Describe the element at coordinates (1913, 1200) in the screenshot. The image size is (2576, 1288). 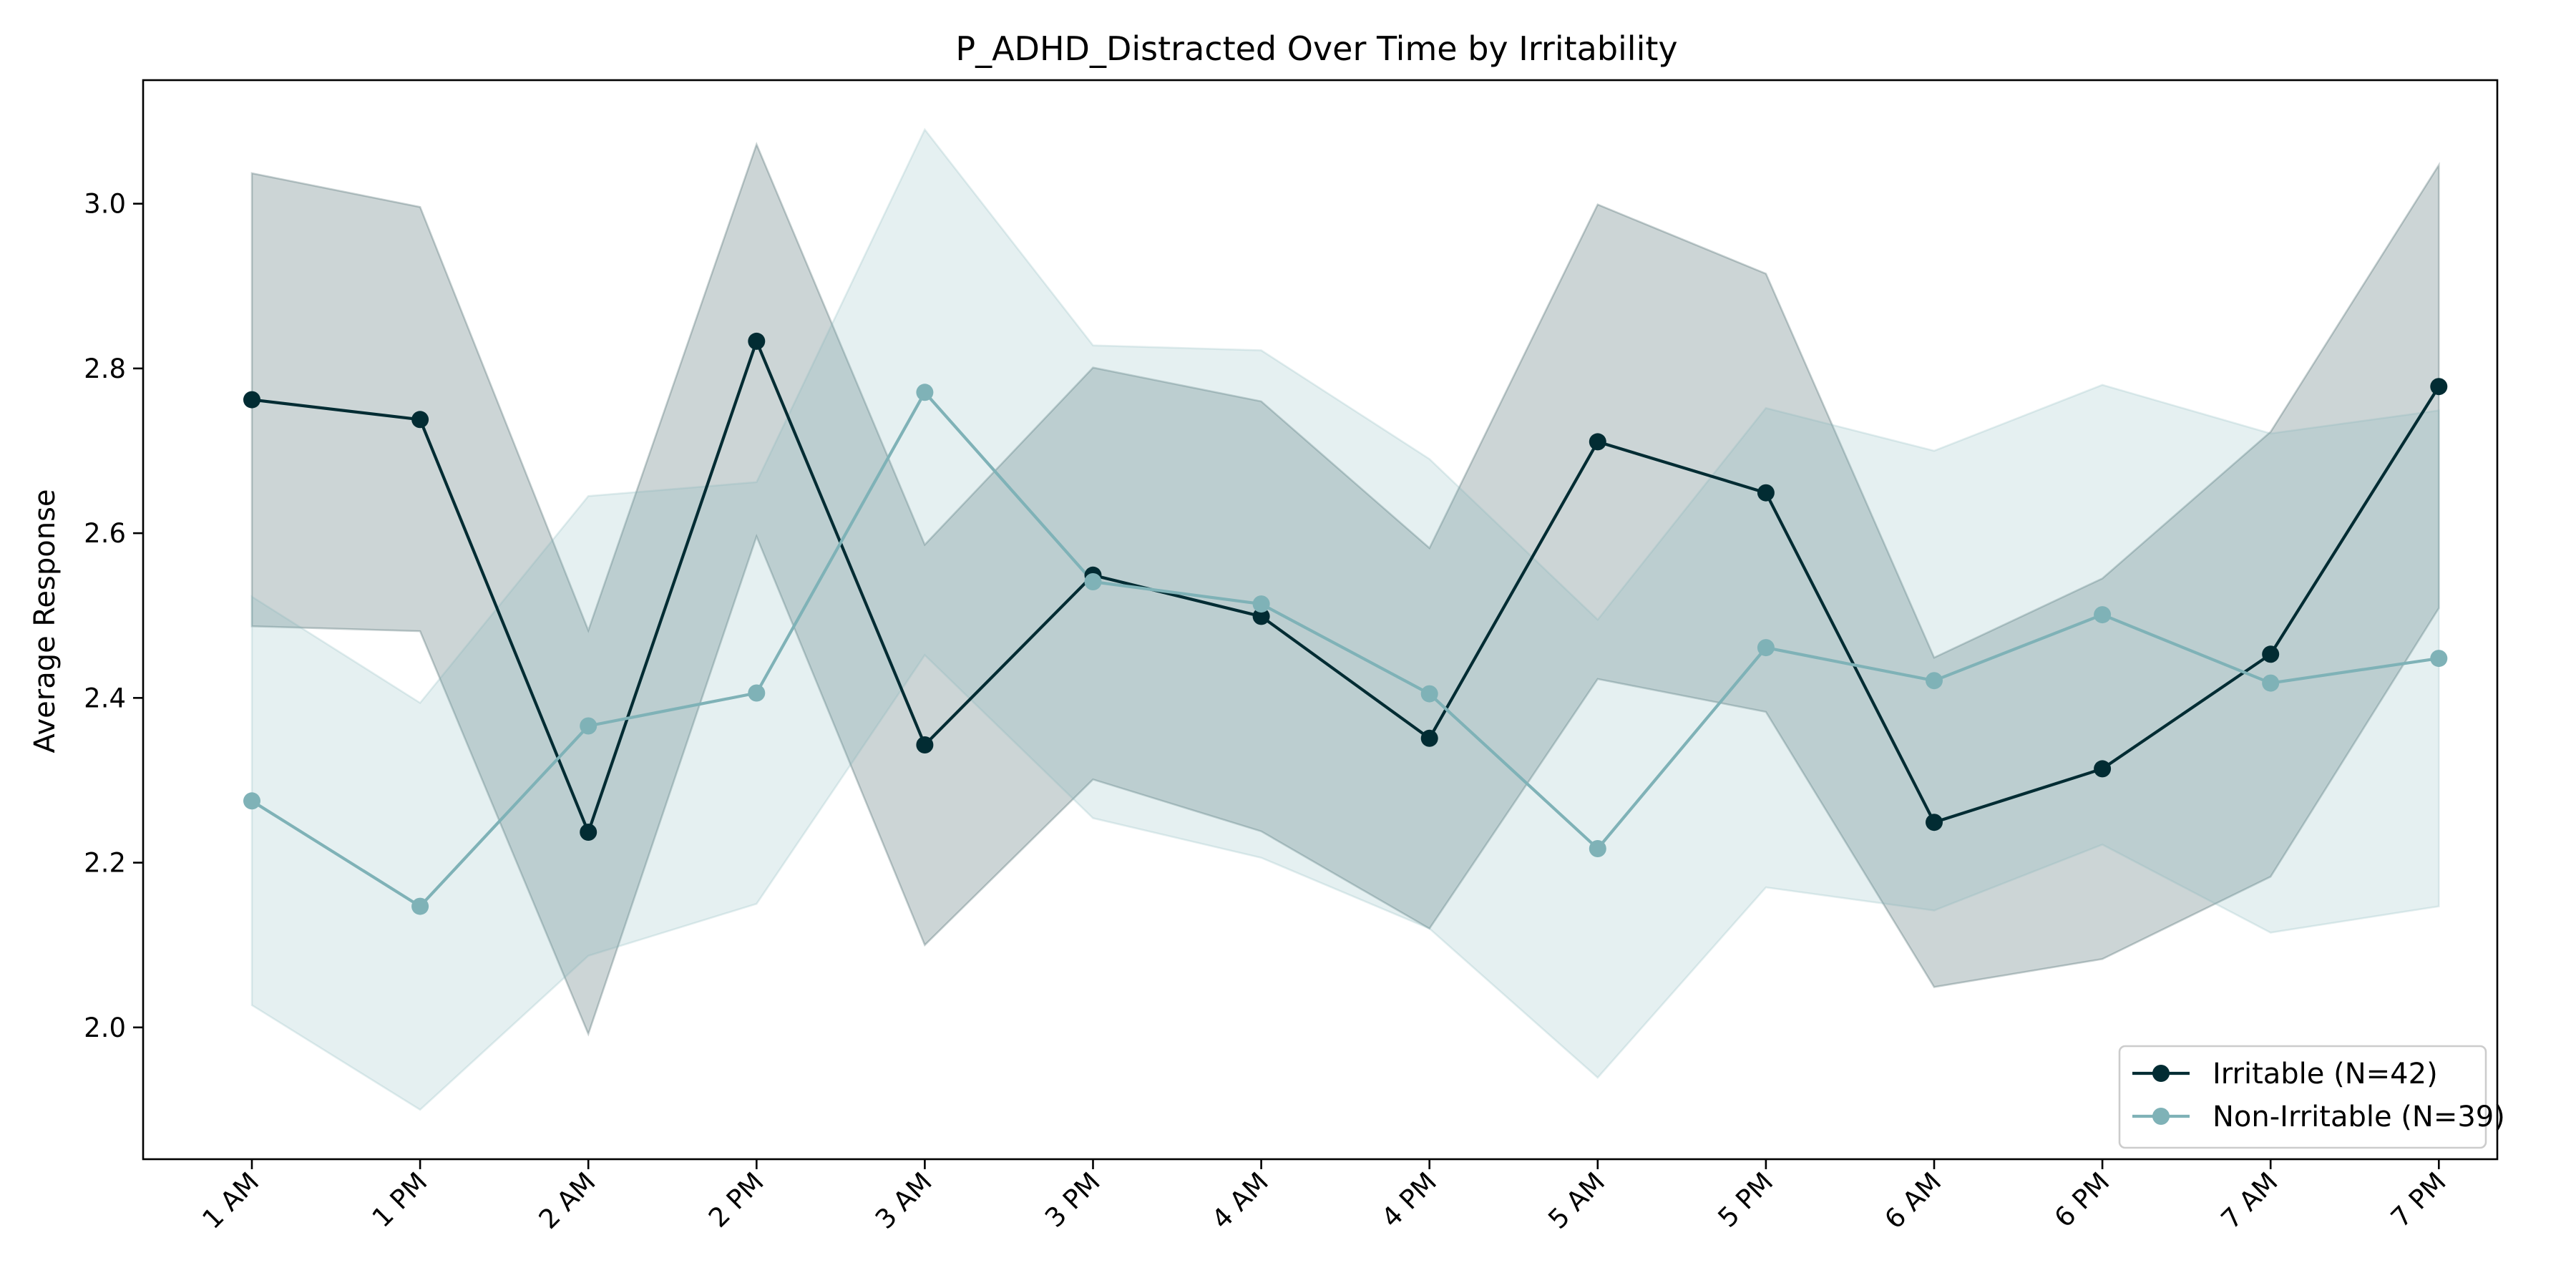
I see `x-tick-label-6-am: 6 AM` at that location.